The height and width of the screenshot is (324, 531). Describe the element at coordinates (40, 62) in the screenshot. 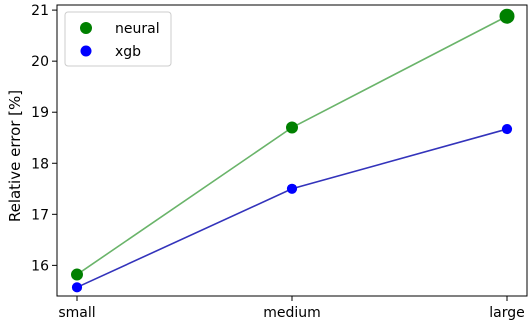

I see `y-tick-label: 20` at that location.